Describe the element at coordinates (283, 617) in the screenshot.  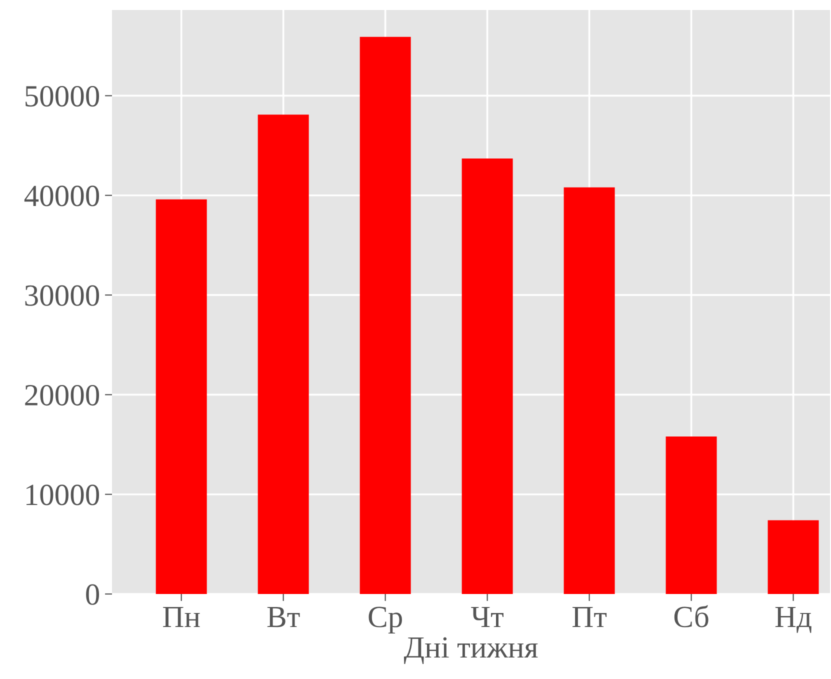
I see `x-tick-label: Вт` at that location.